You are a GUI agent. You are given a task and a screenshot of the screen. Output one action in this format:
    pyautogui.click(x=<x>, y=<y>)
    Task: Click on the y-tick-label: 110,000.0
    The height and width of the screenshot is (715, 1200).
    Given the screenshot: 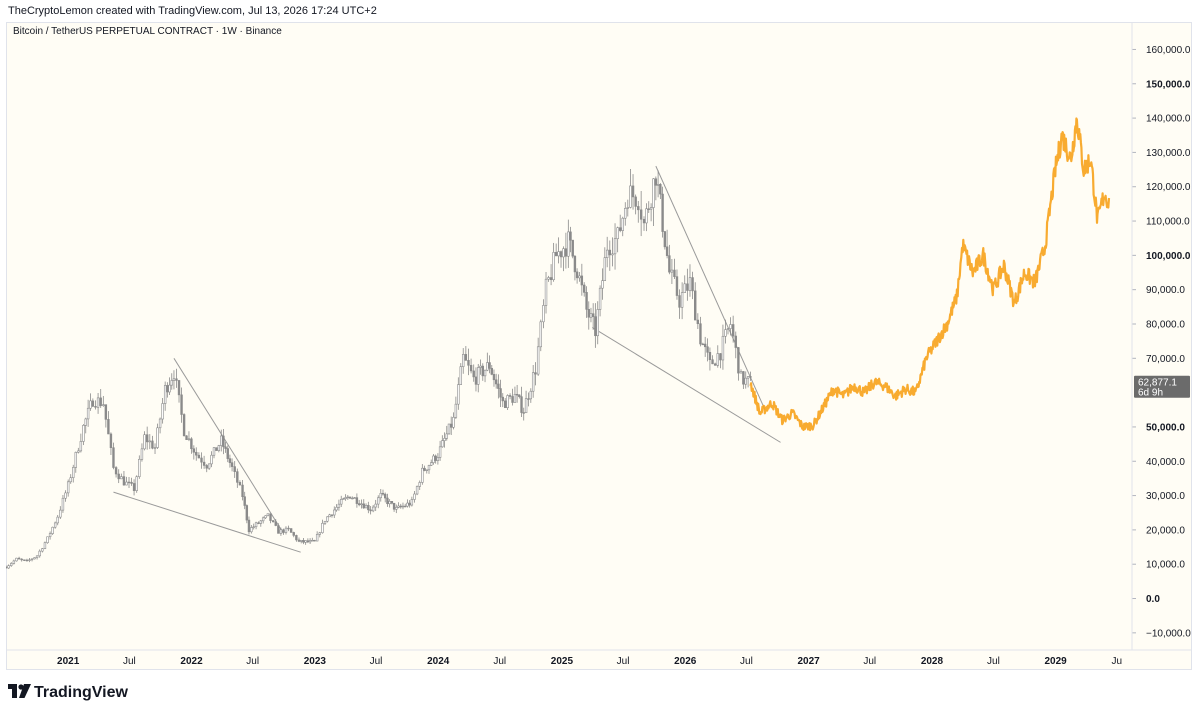 What is the action you would take?
    pyautogui.click(x=1168, y=222)
    